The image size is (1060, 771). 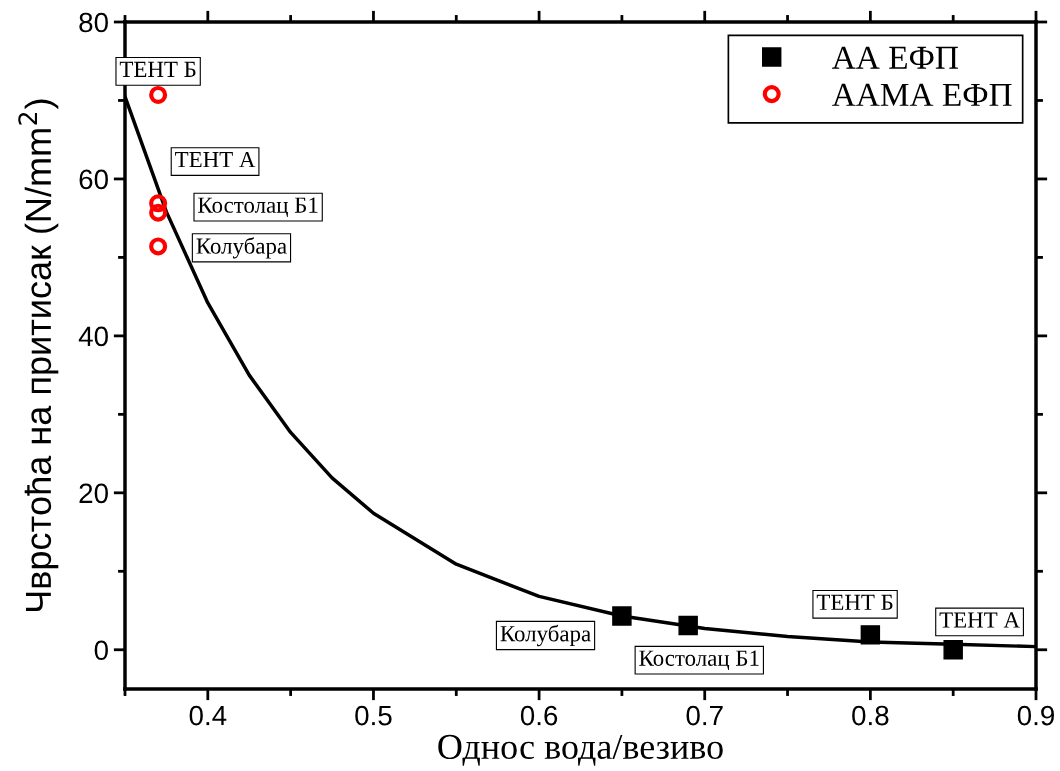 I want to click on legend-label: АА ЕФП, so click(x=895, y=57).